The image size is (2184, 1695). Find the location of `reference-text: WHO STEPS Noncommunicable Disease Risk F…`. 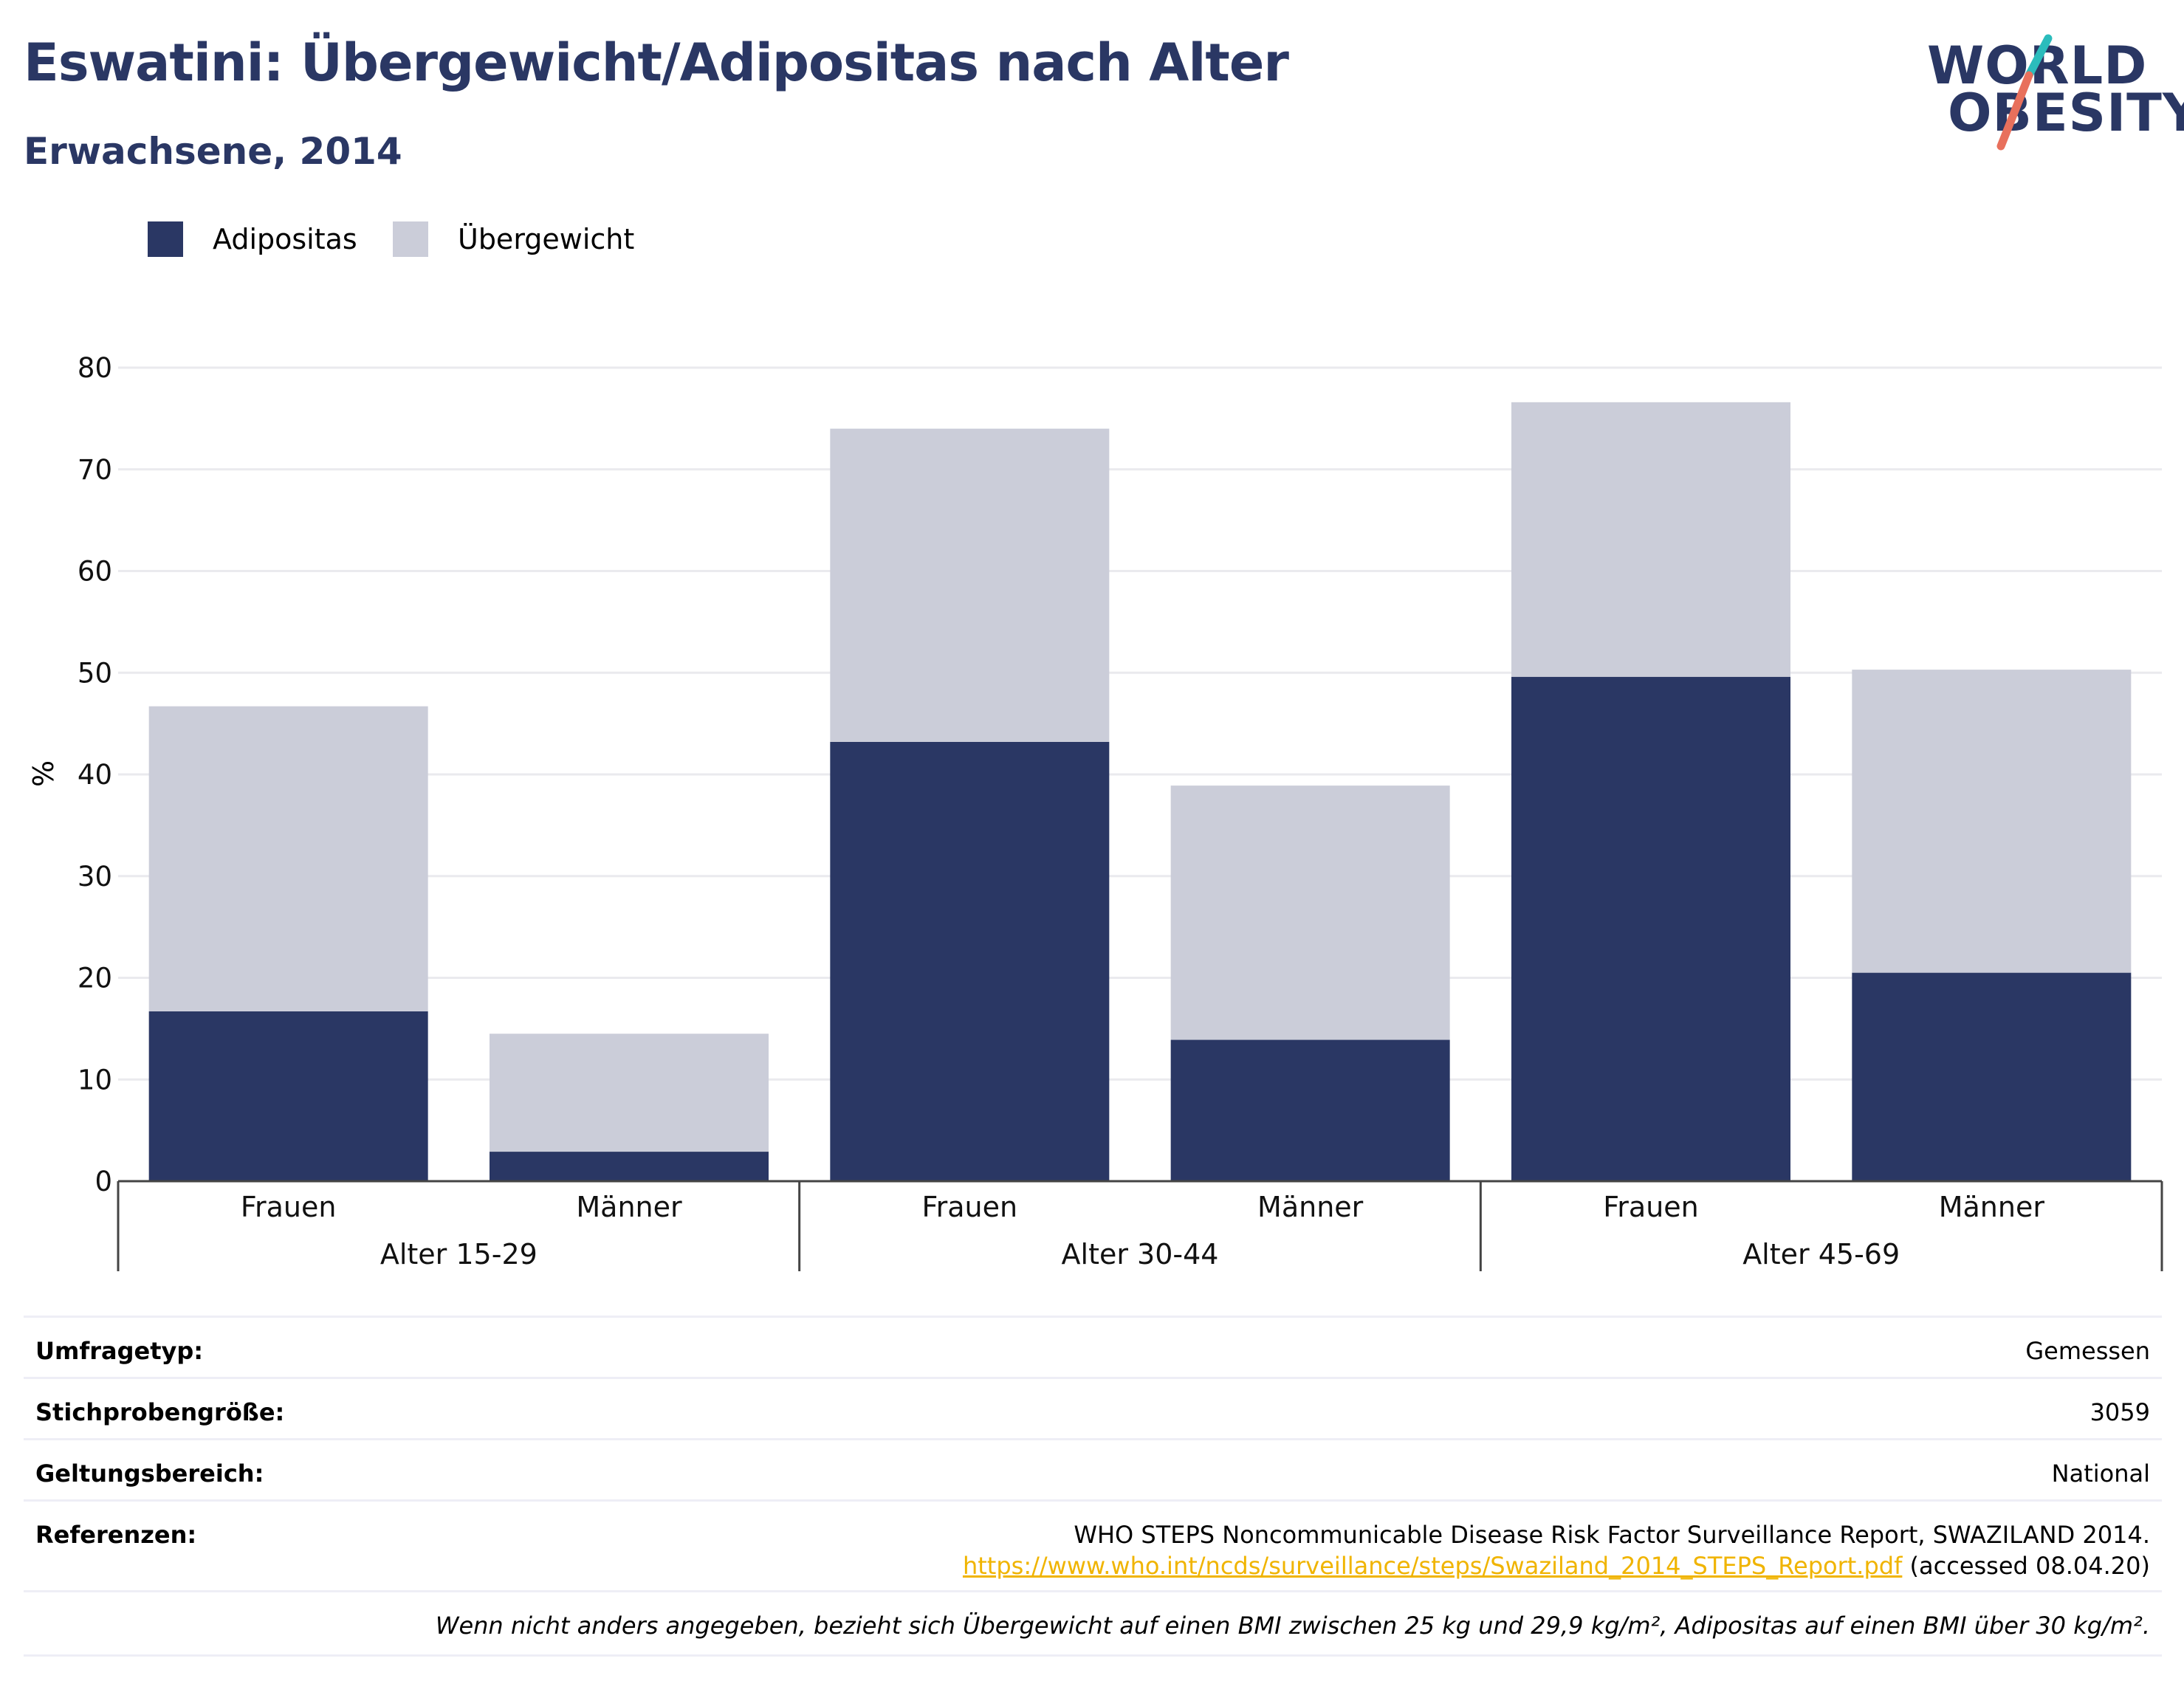

reference-text: WHO STEPS Noncommunicable Disease Risk F… is located at coordinates (1612, 1535).